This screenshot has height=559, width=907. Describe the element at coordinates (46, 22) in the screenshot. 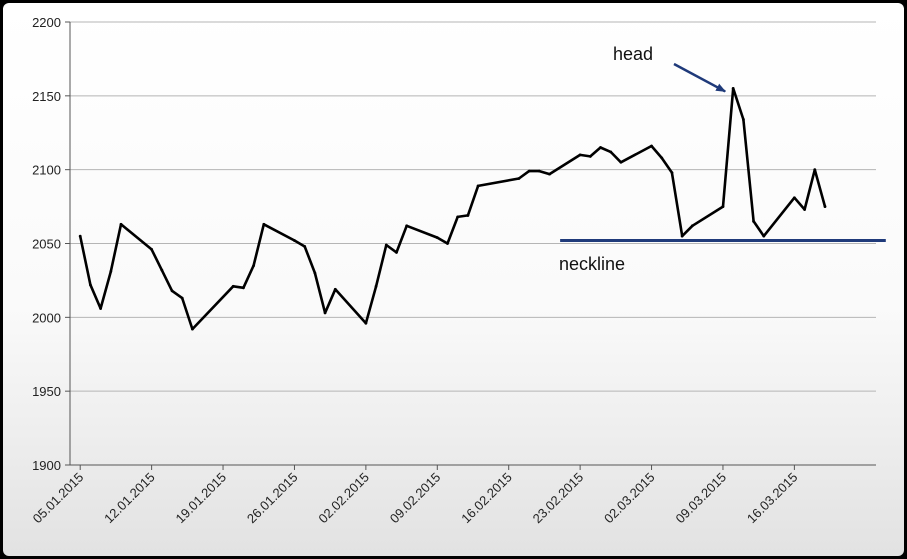

I see `y-tick-label: 2200` at that location.